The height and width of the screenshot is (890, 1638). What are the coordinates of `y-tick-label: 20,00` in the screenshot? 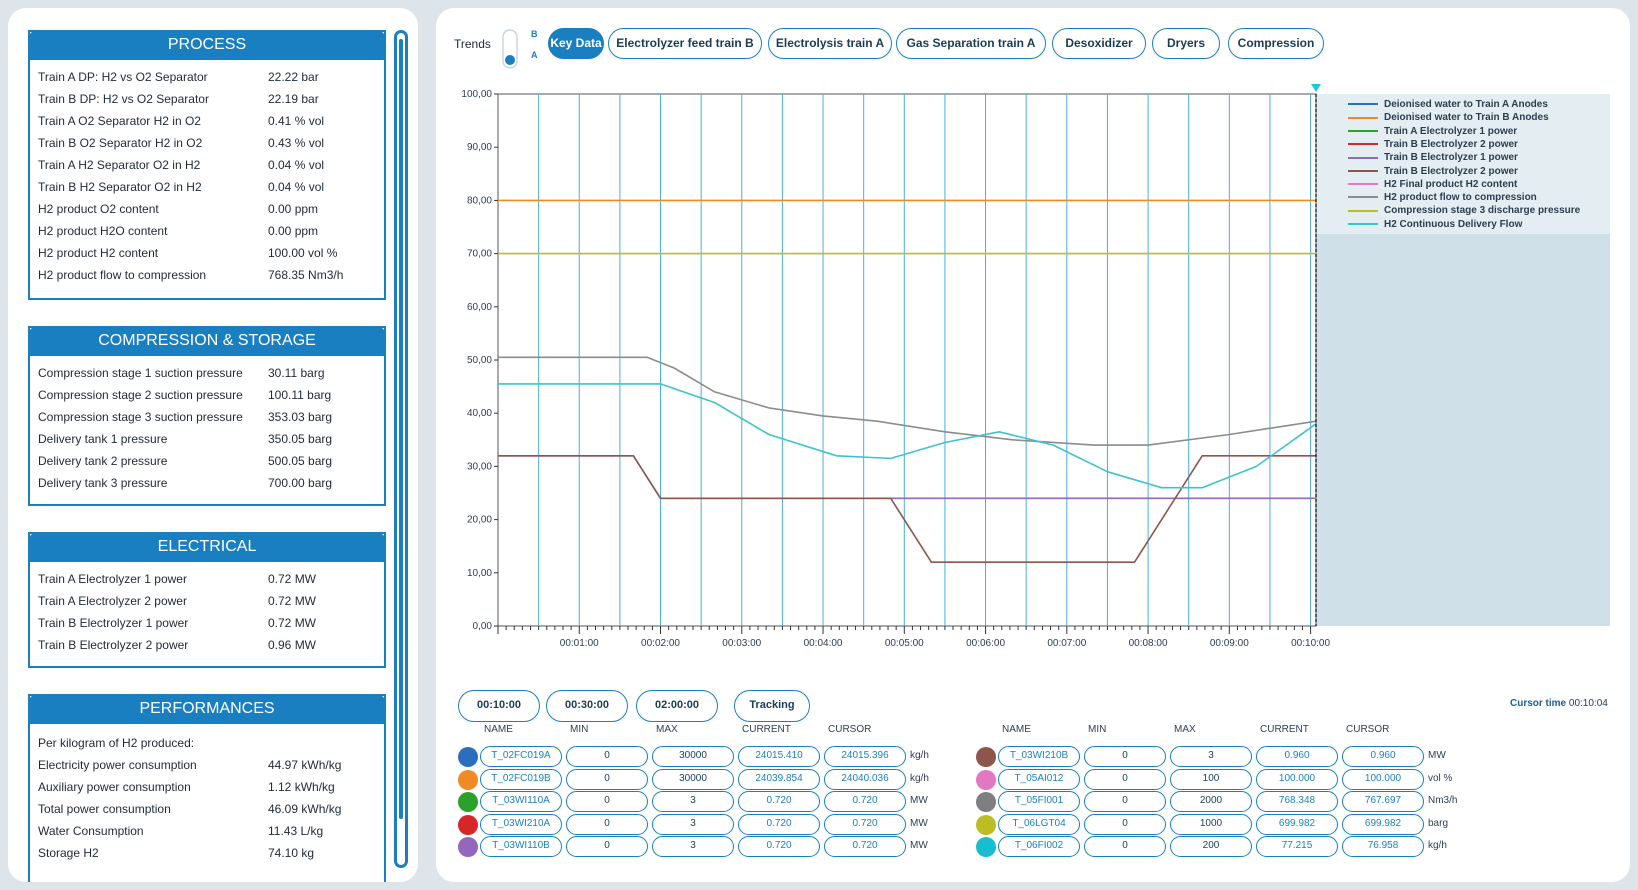 It's located at (479, 520).